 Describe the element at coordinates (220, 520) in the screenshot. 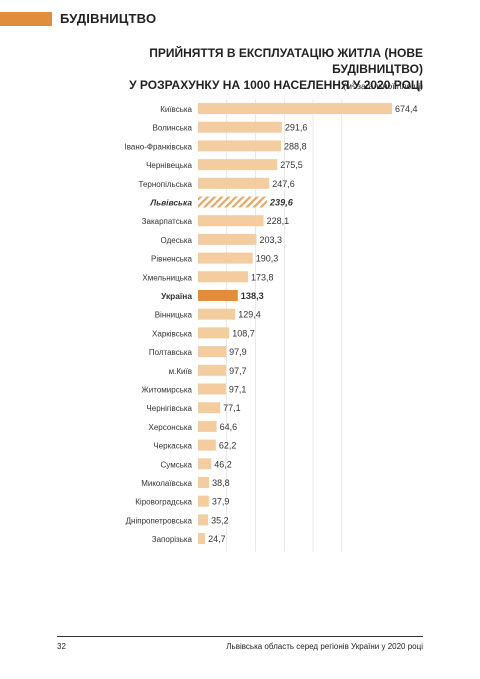

I see `value-label: 35,2` at that location.